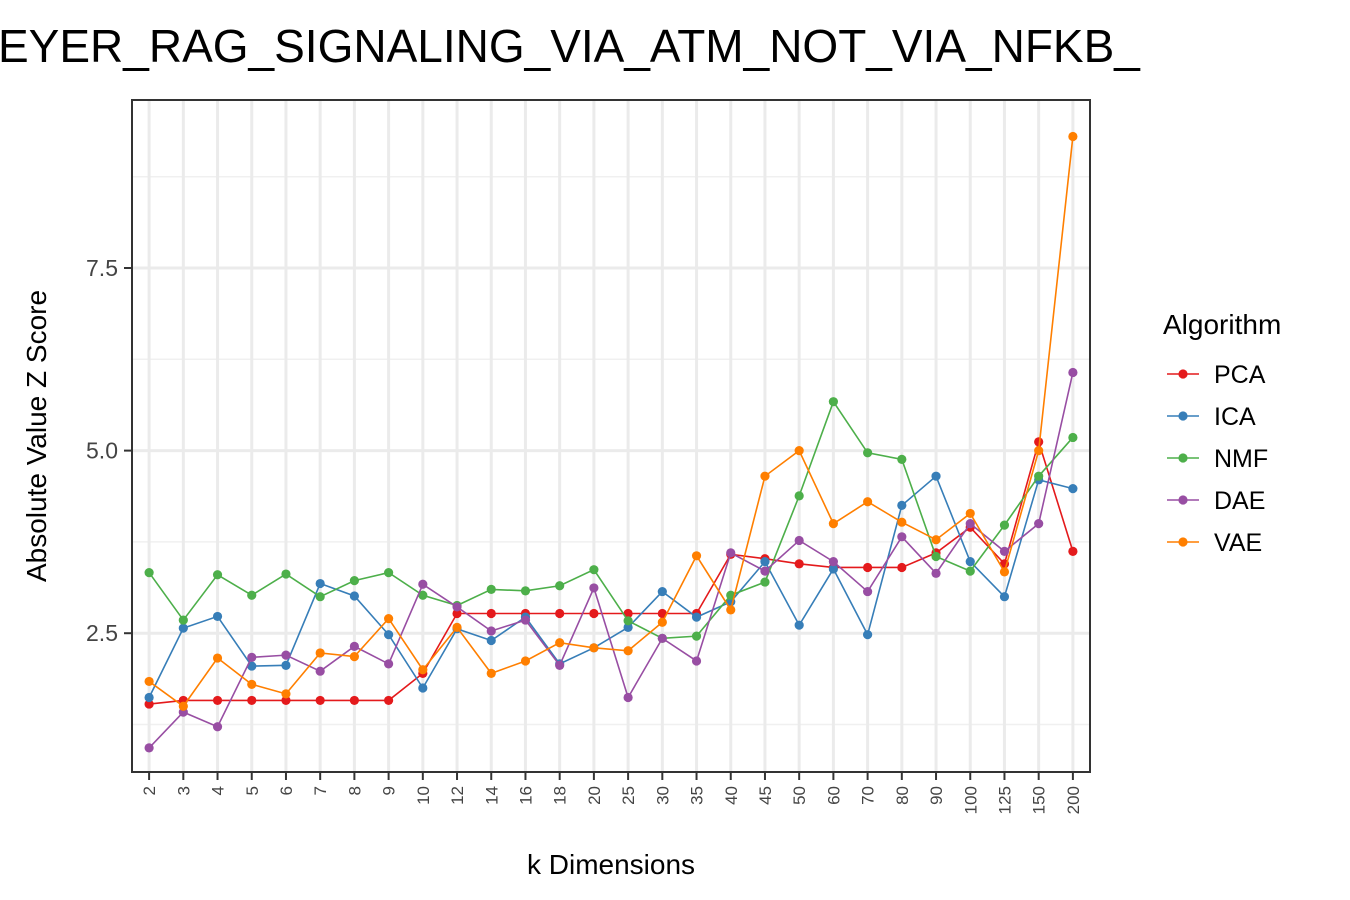 The image size is (1350, 900). Describe the element at coordinates (611, 864) in the screenshot. I see `x-axis-label: k Dimensions` at that location.